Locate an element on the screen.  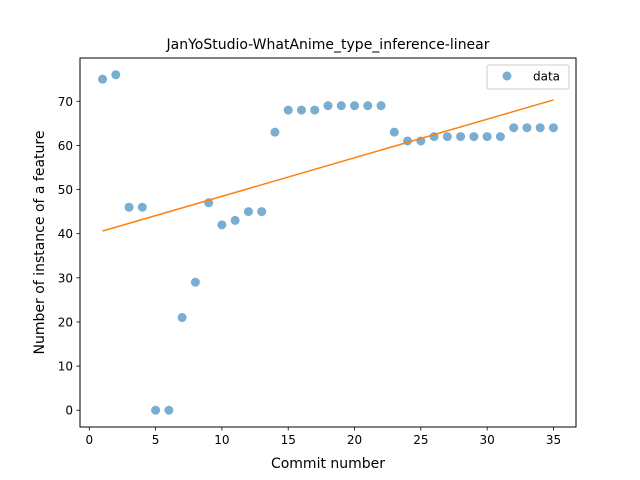
y-tick-label: 30 is located at coordinates (65, 278).